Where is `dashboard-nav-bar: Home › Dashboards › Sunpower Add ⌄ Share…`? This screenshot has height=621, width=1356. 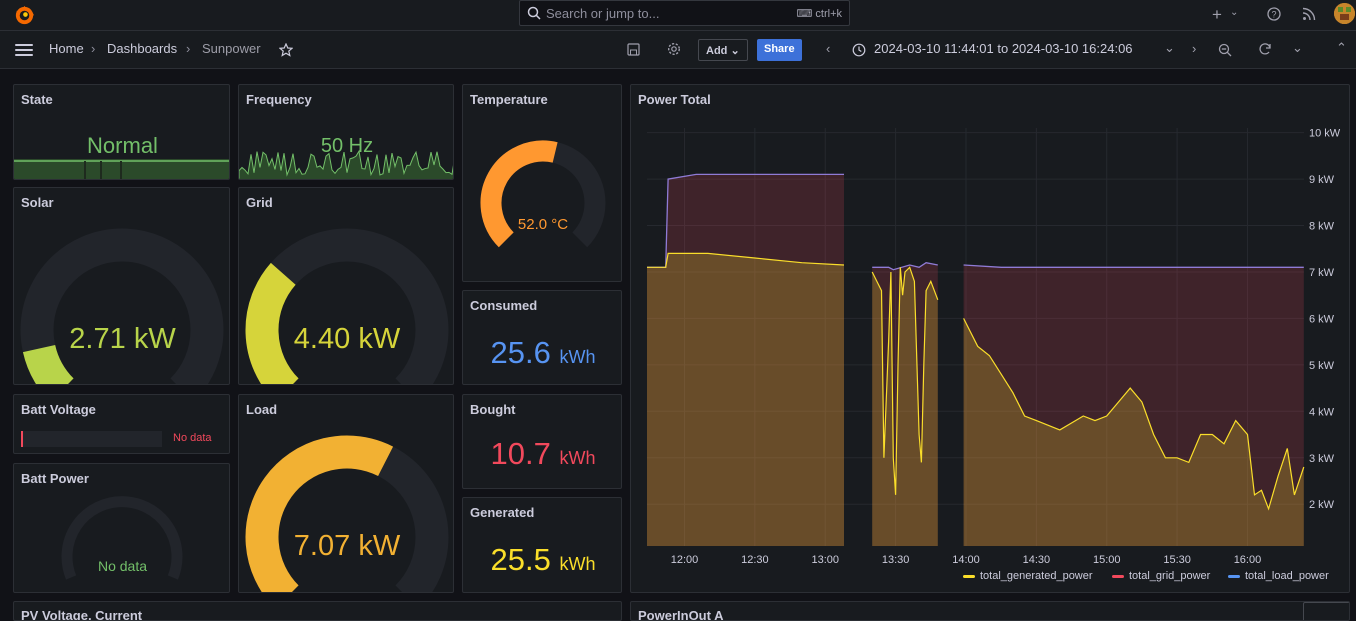 dashboard-nav-bar: Home › Dashboards › Sunpower Add ⌄ Share… is located at coordinates (678, 50).